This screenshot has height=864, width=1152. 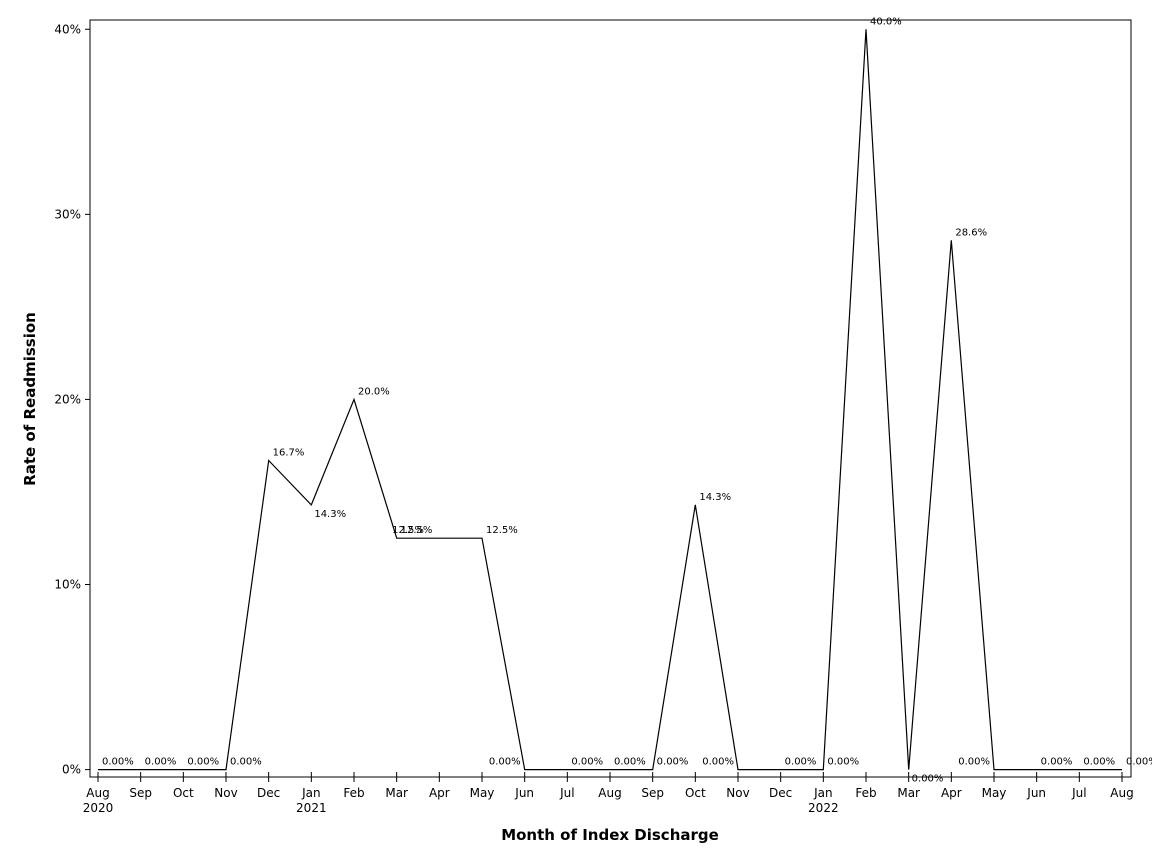 I want to click on y-axis: 0% 10% 20% 30% 40%, so click(x=72, y=399).